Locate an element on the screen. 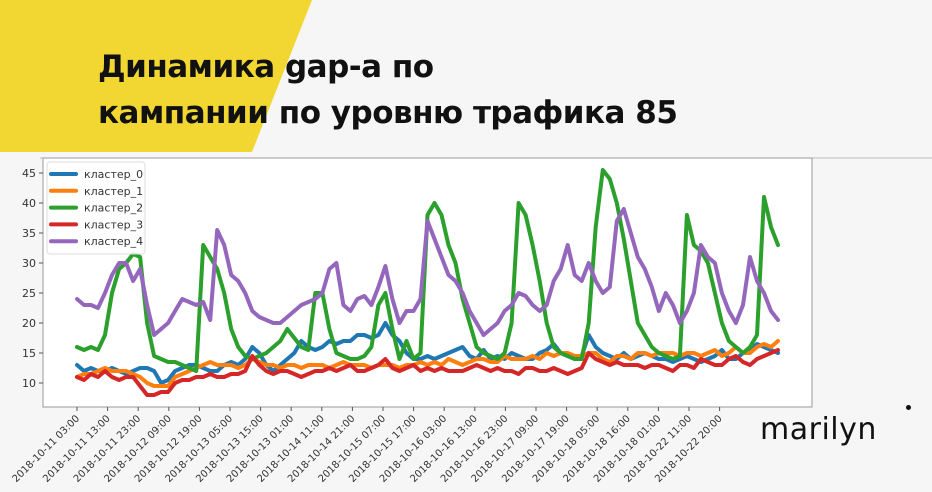 The height and width of the screenshot is (492, 932). y-tick-label: 30 is located at coordinates (29, 263).